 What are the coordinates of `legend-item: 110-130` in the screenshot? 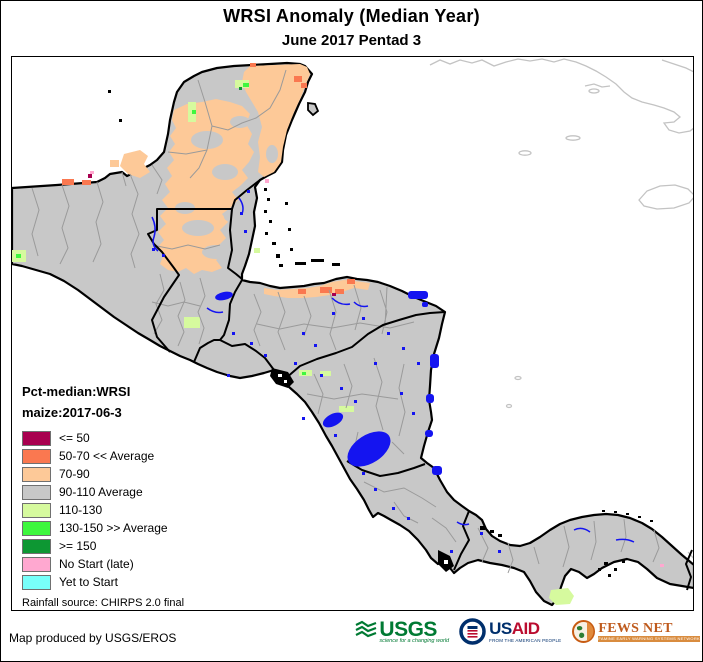 It's located at (122, 510).